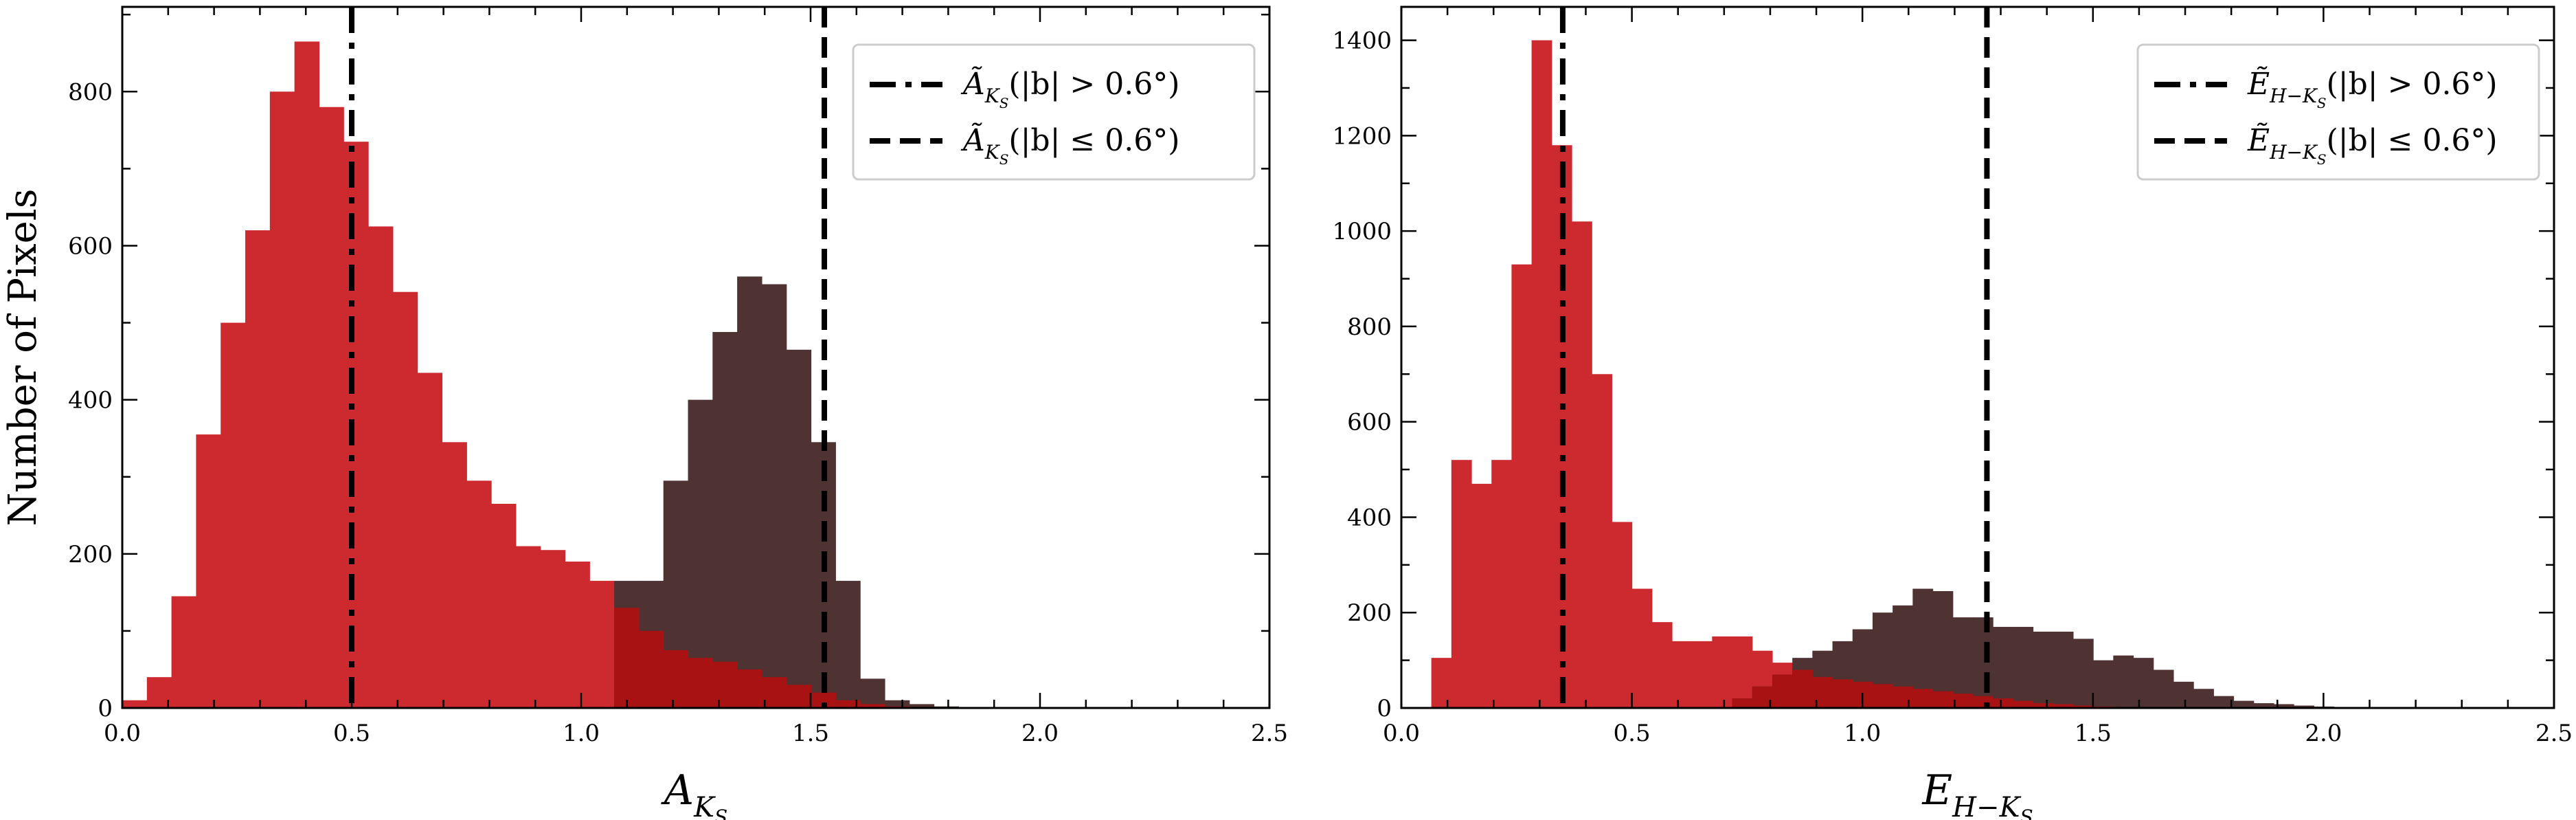 This screenshot has height=820, width=2576. Describe the element at coordinates (581, 733) in the screenshot. I see `x-tick-label: 1.0` at that location.